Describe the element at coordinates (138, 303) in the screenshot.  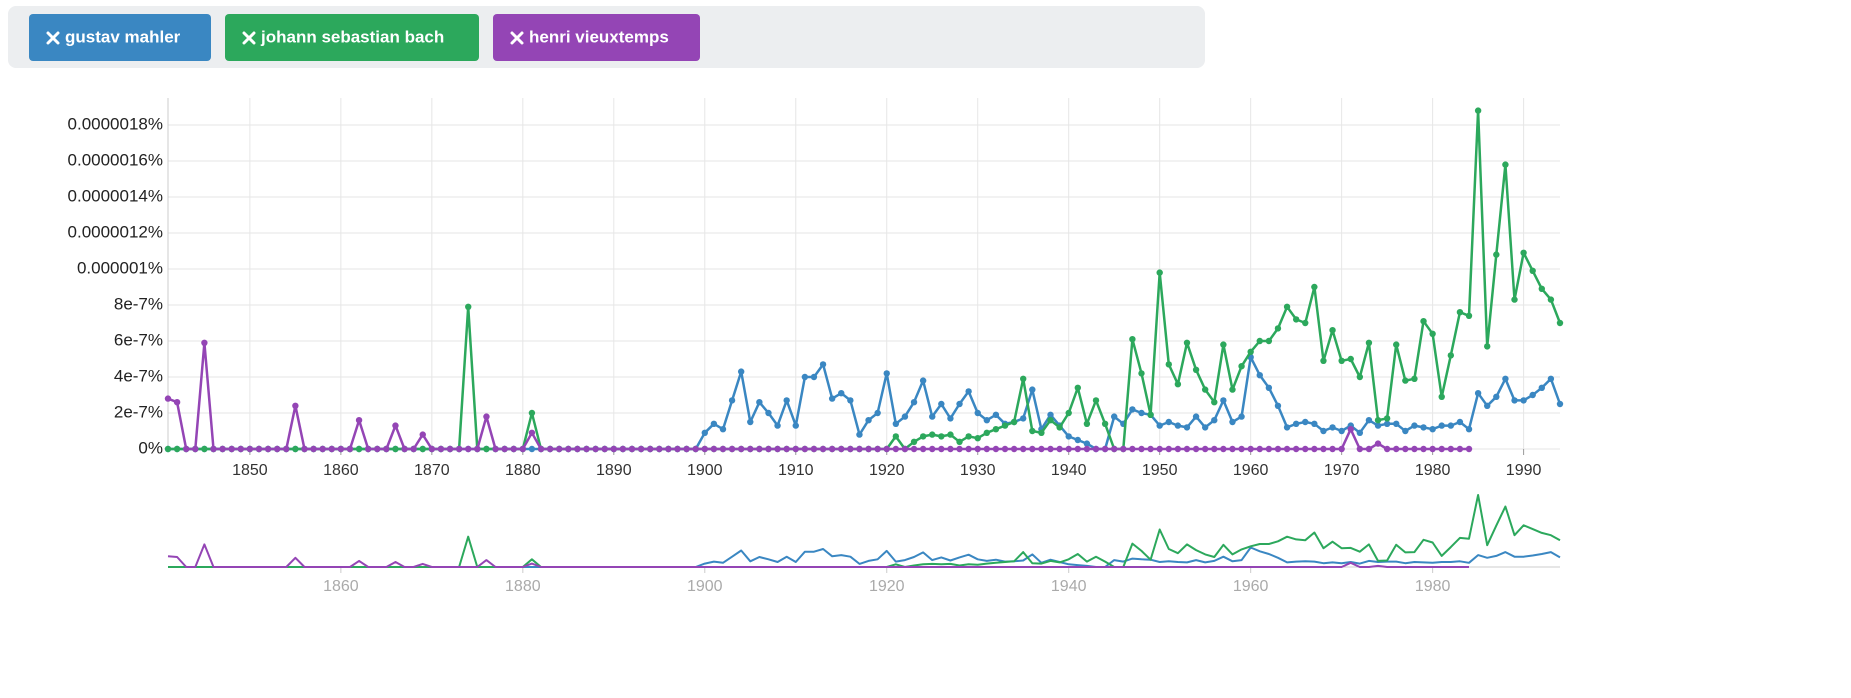
I see `y-tick-label: 8e-7%` at that location.